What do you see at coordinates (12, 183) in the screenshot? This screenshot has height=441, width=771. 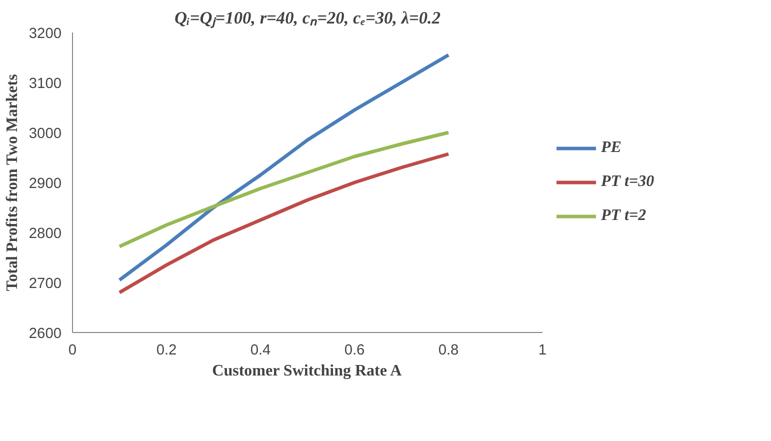 I see `y-axis-title: Total Profits from Two Markets` at bounding box center [12, 183].